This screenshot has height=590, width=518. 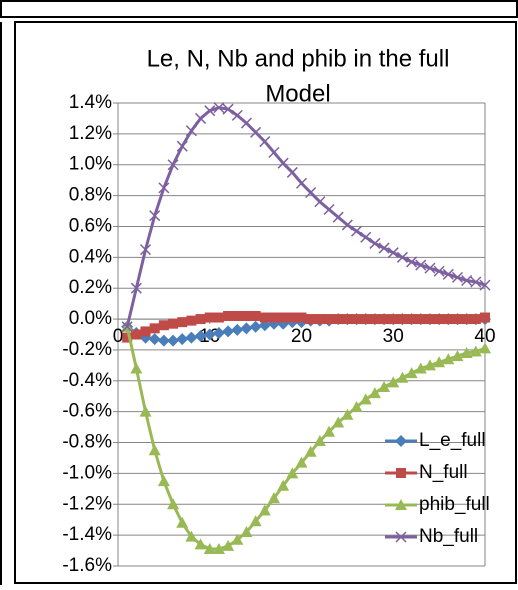 What do you see at coordinates (443, 472) in the screenshot?
I see `legend-label: N_full` at bounding box center [443, 472].